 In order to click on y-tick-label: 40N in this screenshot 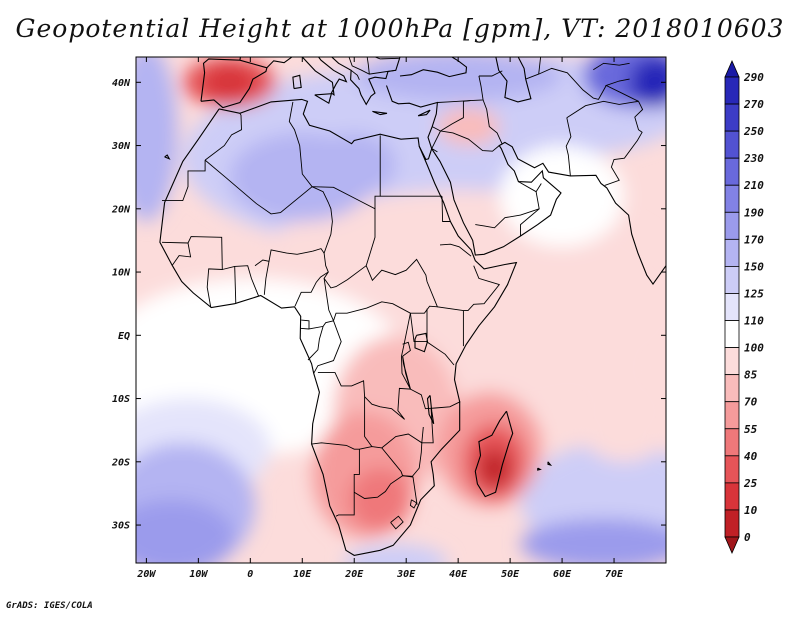, I will do `click(121, 83)`.